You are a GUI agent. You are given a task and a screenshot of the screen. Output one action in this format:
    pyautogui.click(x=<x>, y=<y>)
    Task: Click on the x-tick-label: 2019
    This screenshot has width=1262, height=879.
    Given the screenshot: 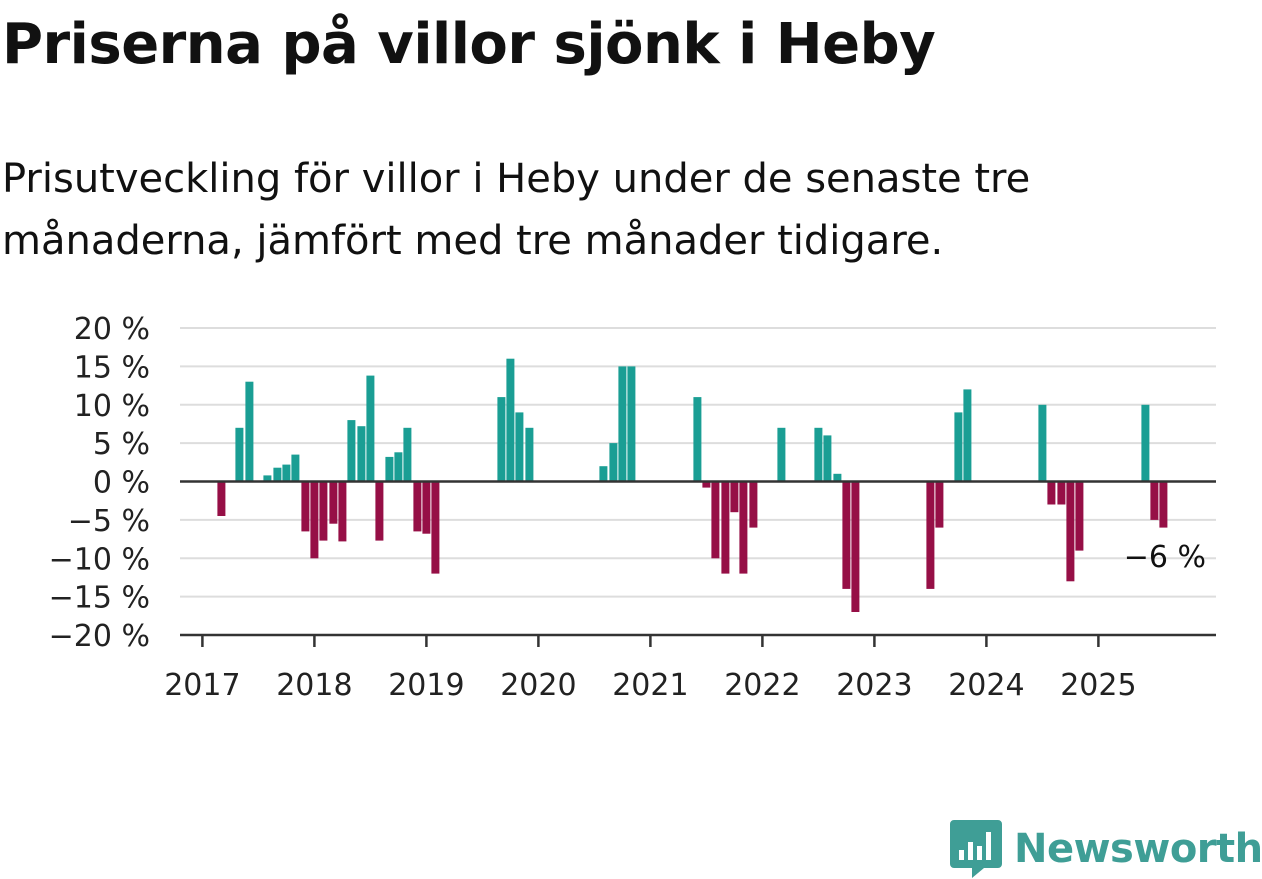 What is the action you would take?
    pyautogui.click(x=426, y=684)
    